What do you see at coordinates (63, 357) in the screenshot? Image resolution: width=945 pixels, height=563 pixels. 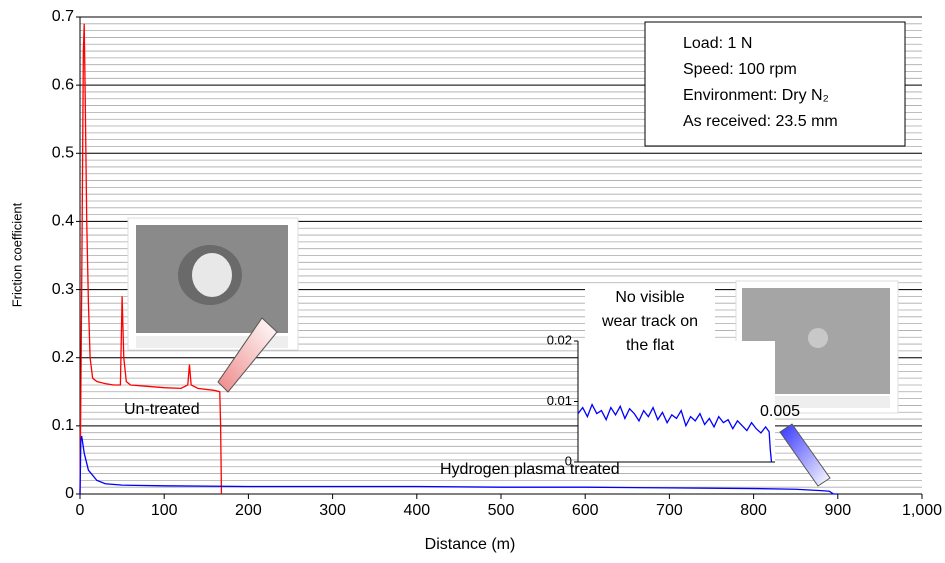 I see `y-tick-label: 0.2` at bounding box center [63, 357].